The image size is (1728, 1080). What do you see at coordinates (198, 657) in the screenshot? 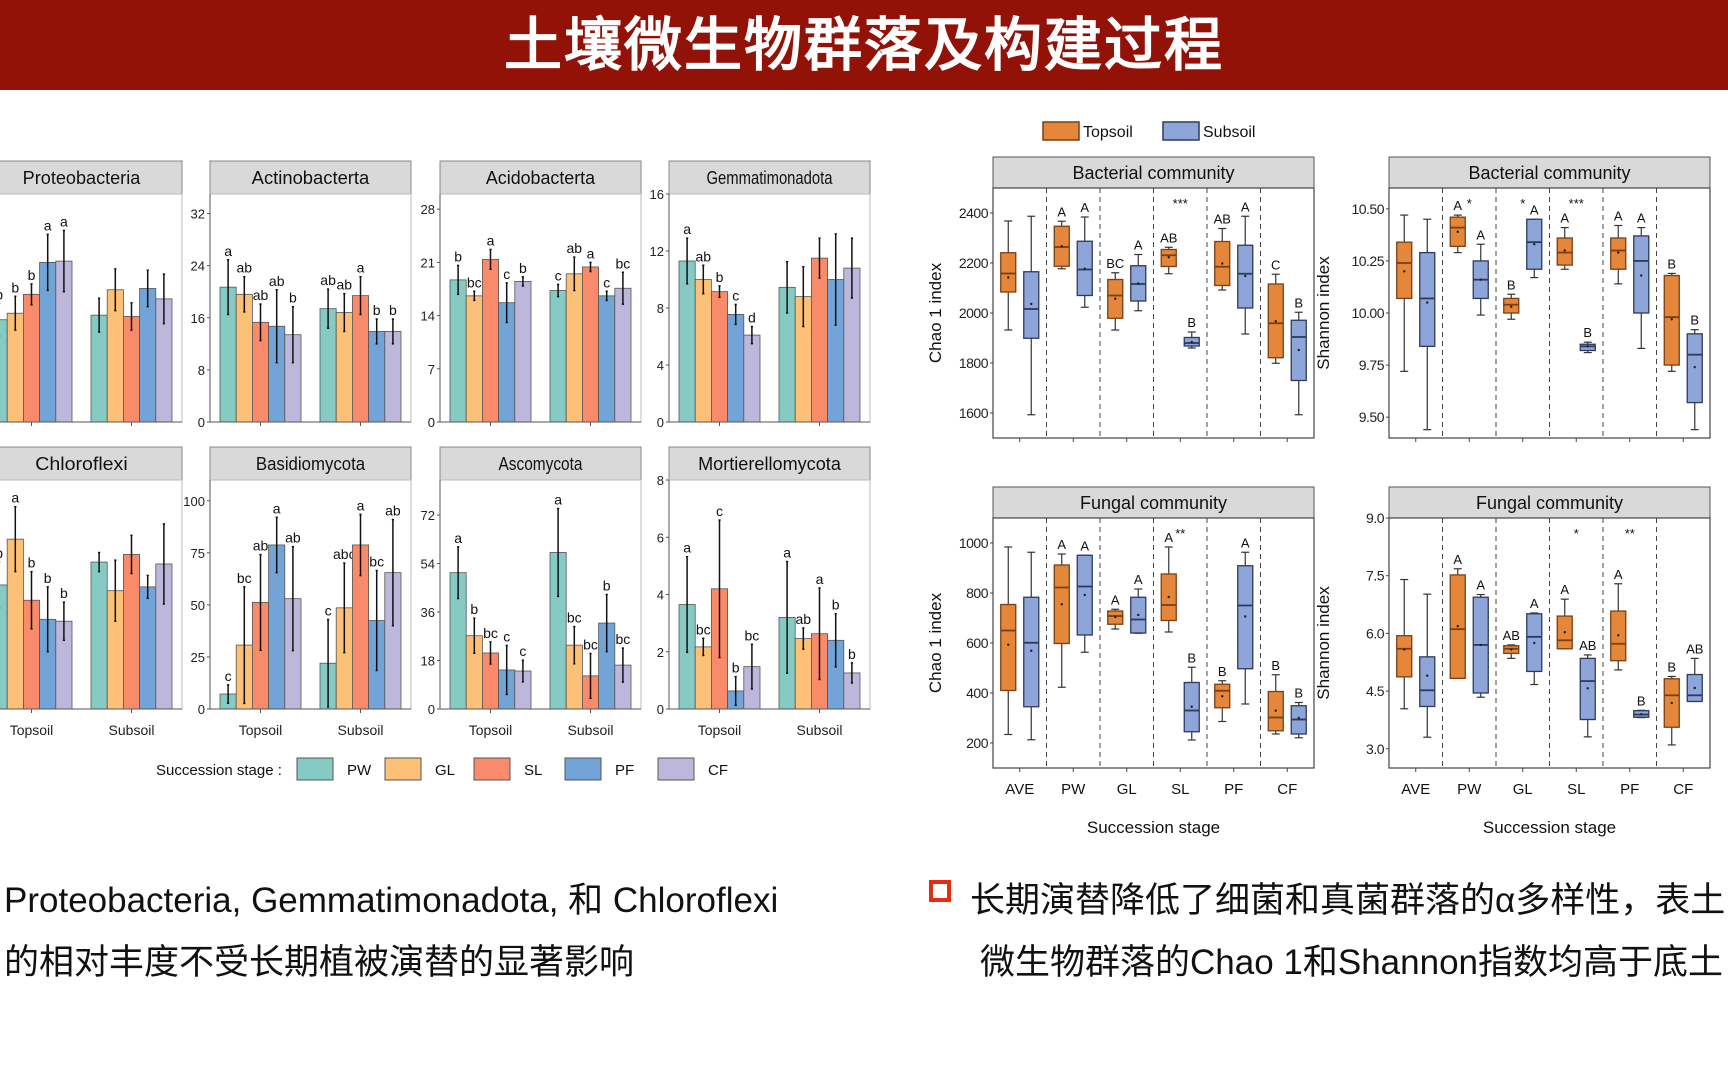
I see `y-tick-label: 25` at bounding box center [198, 657].